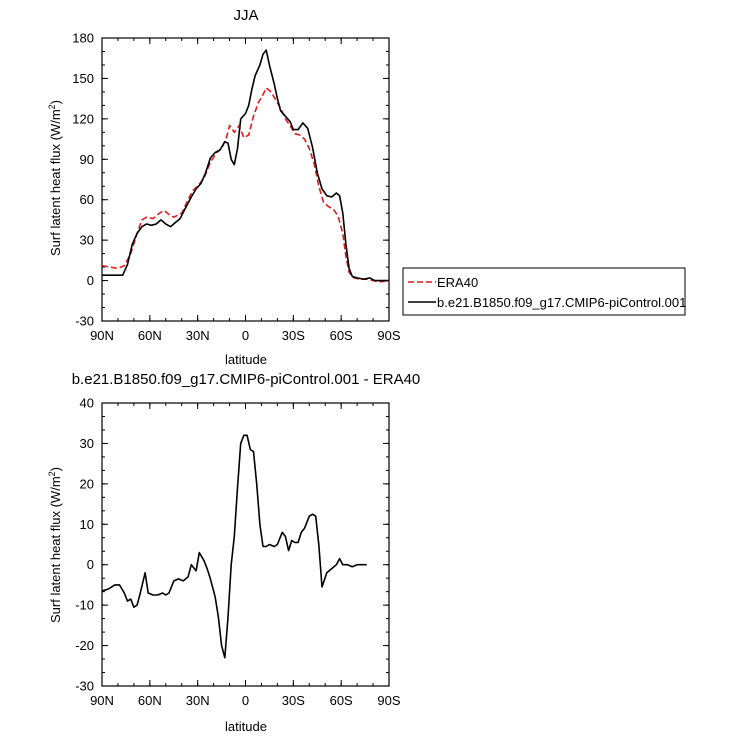  Describe the element at coordinates (84, 321) in the screenshot. I see `top-y-tick-label: -30` at that location.